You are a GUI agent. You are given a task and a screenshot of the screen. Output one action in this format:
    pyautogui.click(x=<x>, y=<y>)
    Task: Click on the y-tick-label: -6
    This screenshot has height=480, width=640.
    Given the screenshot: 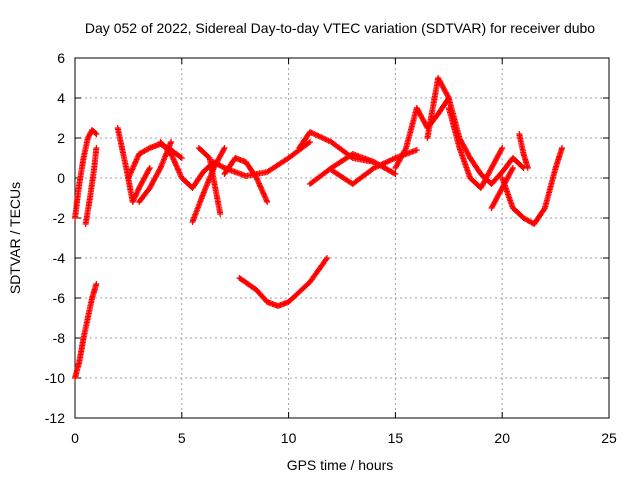 What is the action you would take?
    pyautogui.click(x=59, y=298)
    